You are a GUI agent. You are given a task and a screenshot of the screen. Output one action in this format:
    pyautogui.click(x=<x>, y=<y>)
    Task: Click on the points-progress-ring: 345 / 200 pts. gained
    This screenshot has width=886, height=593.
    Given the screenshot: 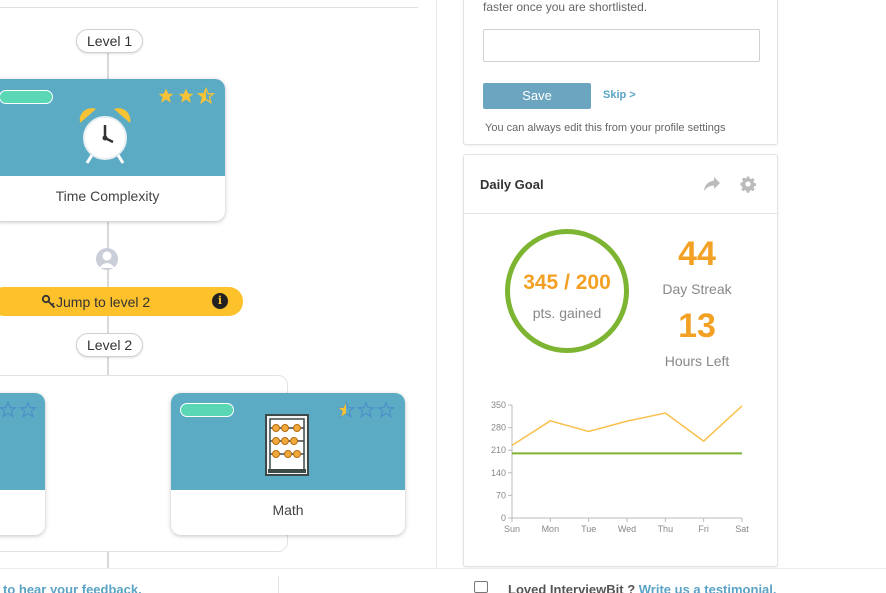 What is the action you would take?
    pyautogui.click(x=567, y=291)
    